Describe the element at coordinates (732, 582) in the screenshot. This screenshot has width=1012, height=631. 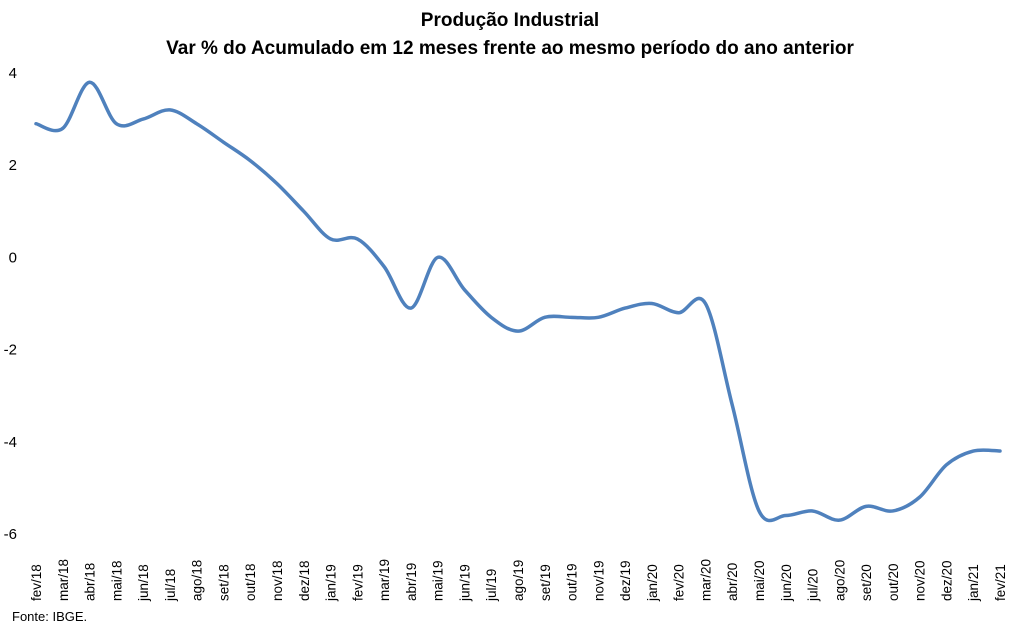
I see `x-tick-label: abr/20` at that location.